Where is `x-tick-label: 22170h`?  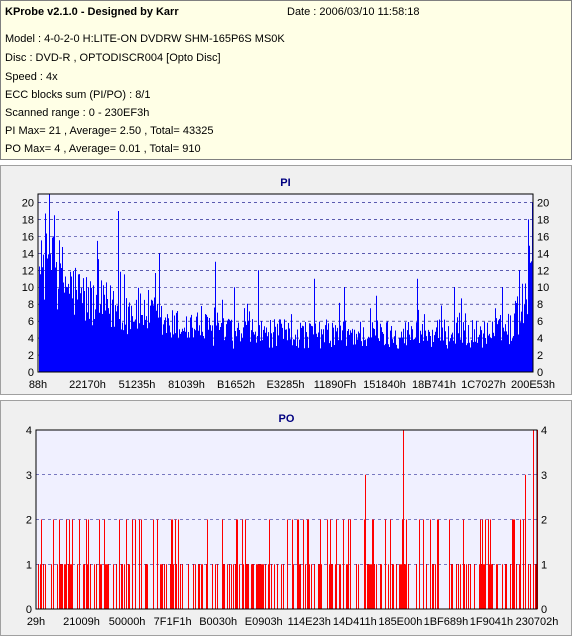
x-tick-label: 22170h is located at coordinates (87, 385).